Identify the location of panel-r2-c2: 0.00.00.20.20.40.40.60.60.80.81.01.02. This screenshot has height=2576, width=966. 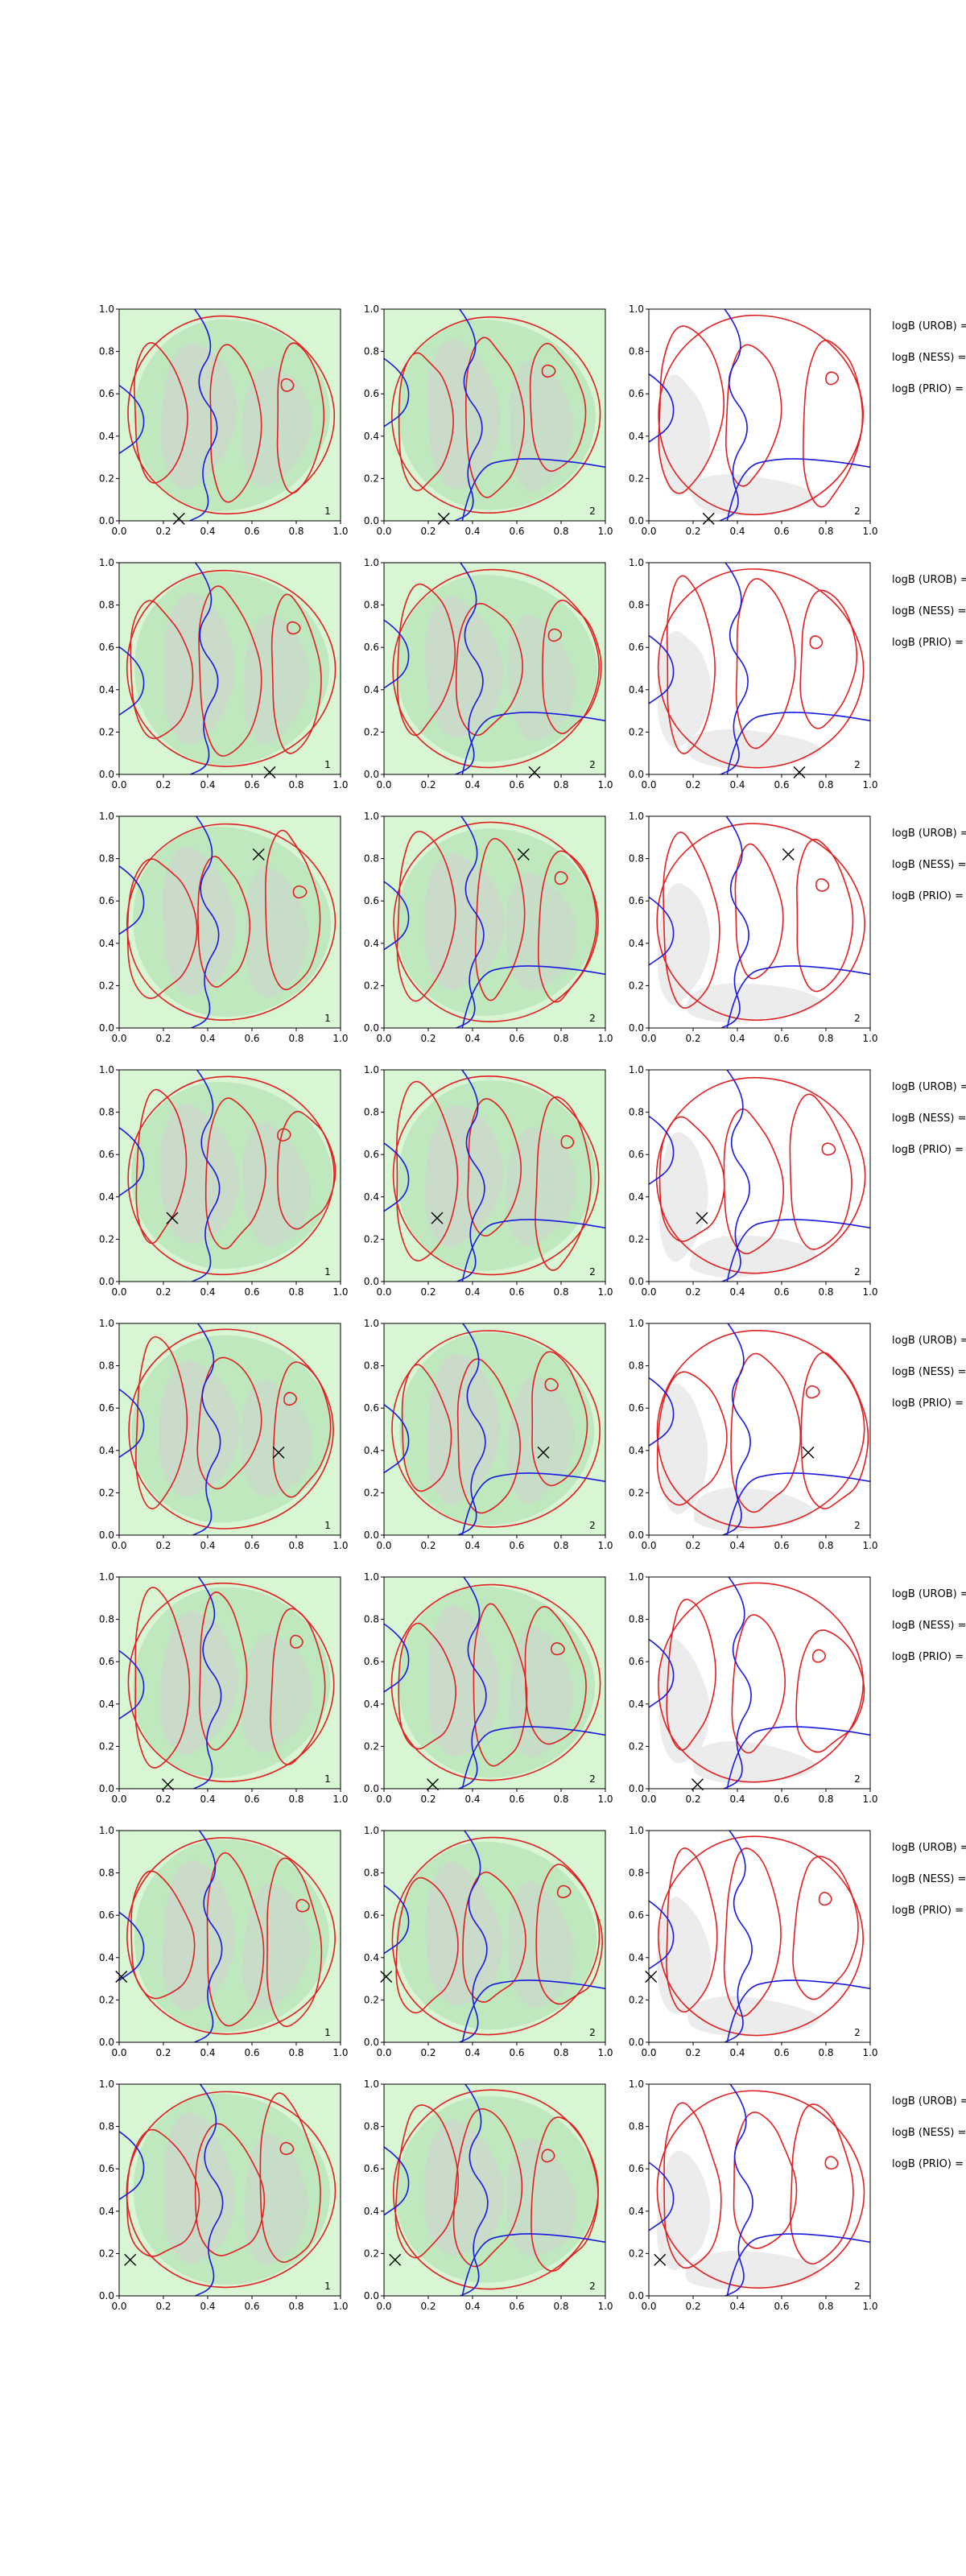
(488, 674).